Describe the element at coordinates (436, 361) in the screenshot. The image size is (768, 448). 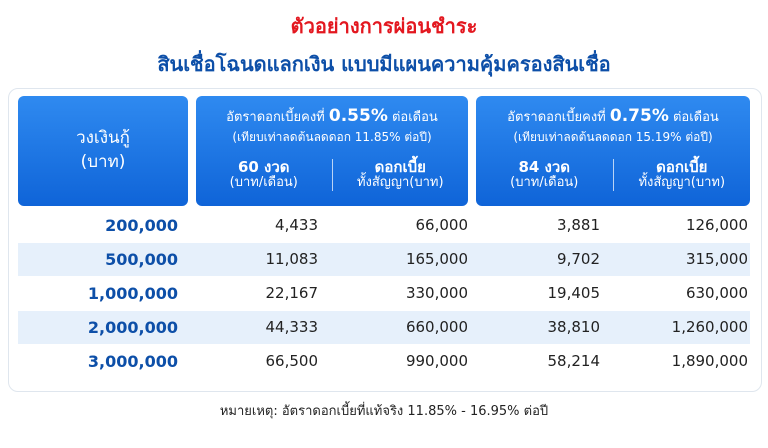
I see `table-cell: 990,000` at that location.